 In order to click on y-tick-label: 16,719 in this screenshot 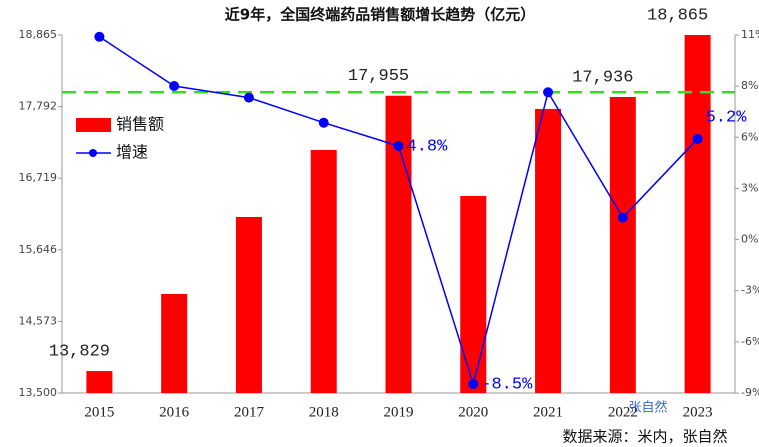, I will do `click(38, 177)`.